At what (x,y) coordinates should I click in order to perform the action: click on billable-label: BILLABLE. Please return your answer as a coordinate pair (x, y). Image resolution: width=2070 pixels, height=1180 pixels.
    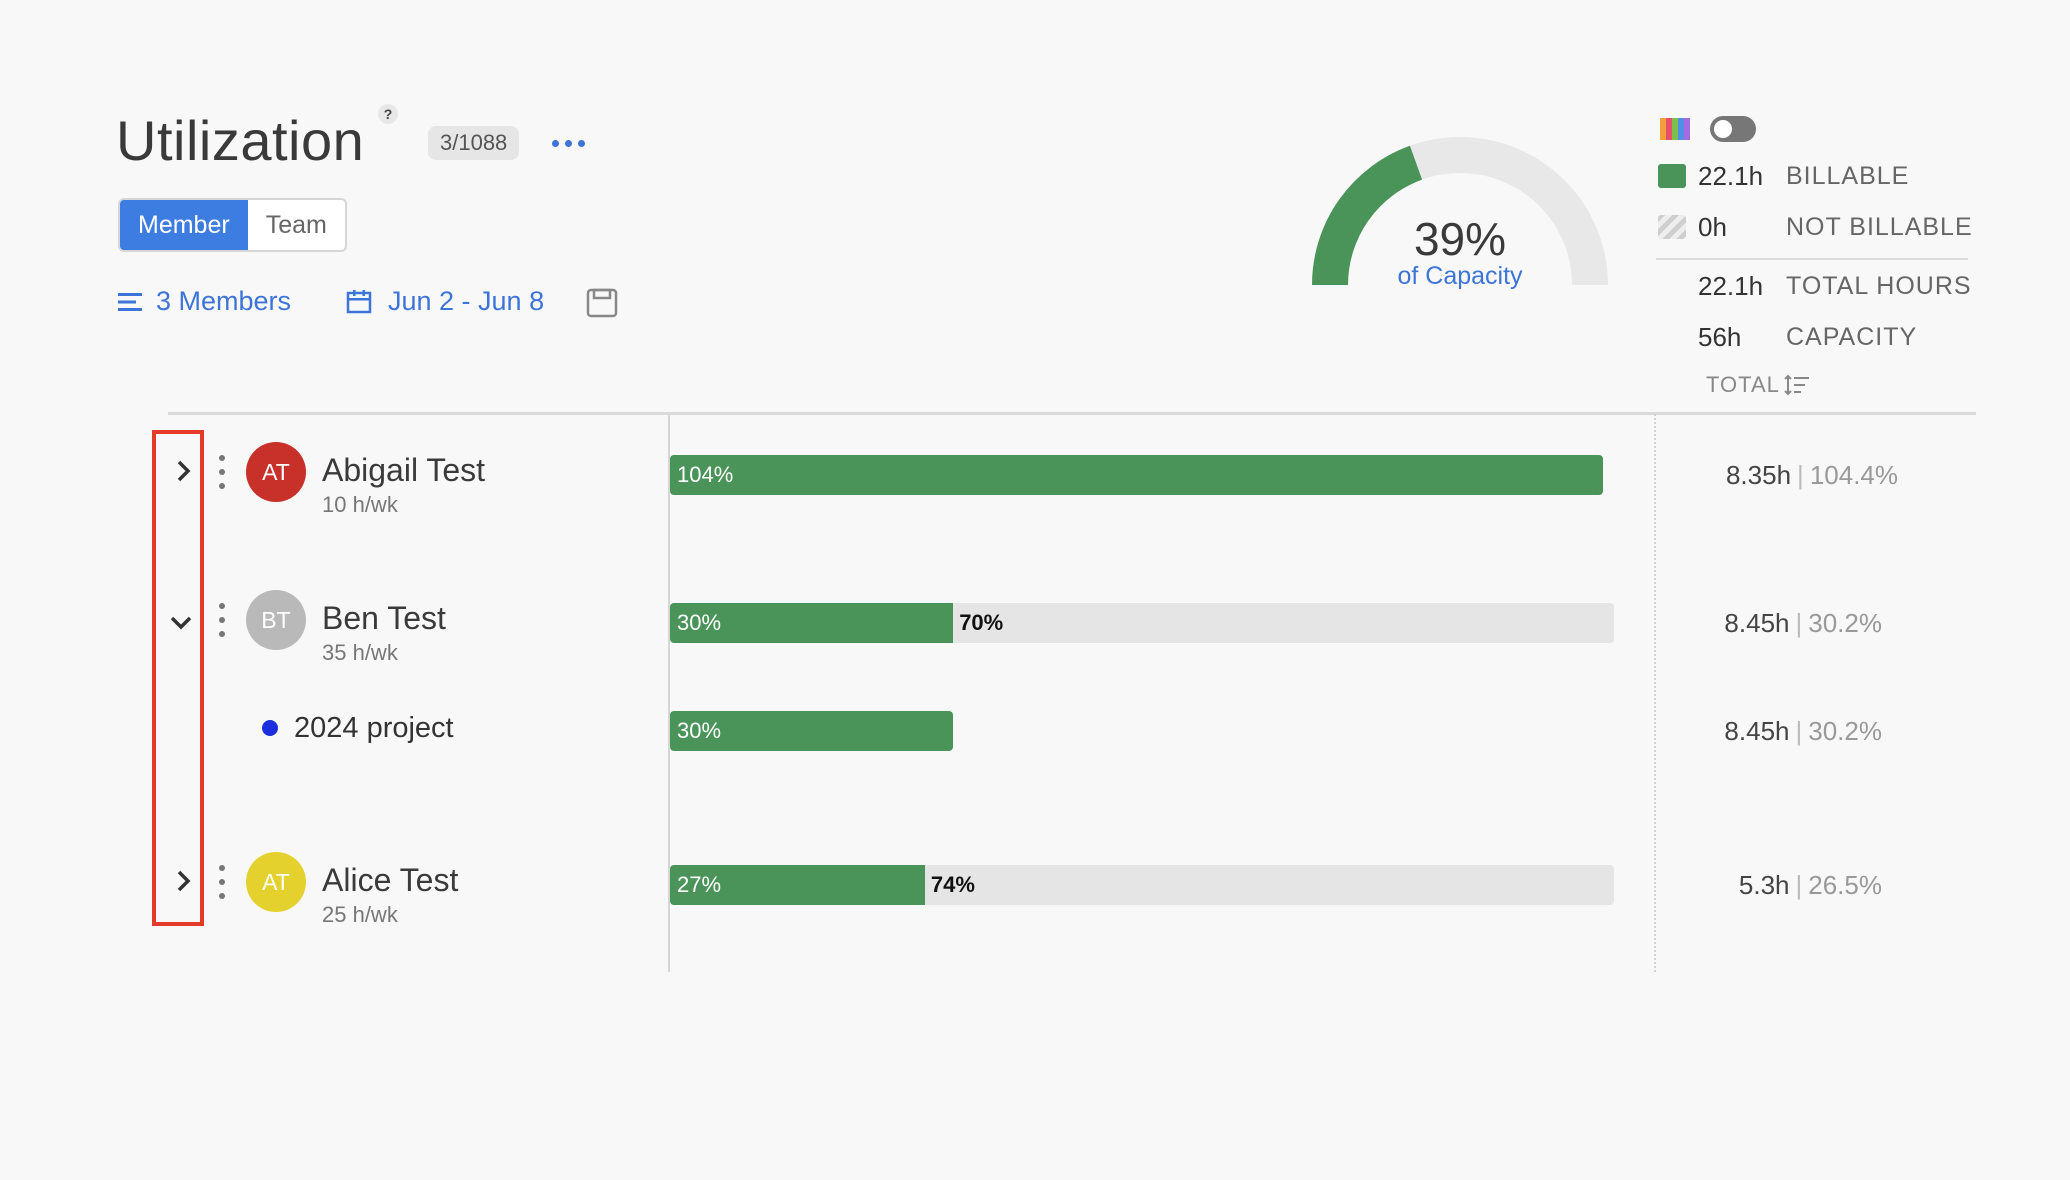
    Looking at the image, I should click on (1848, 175).